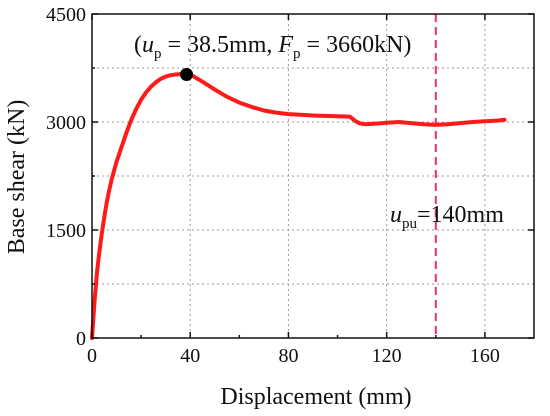 The image size is (550, 416). I want to click on peak-point-marker, so click(187, 74).